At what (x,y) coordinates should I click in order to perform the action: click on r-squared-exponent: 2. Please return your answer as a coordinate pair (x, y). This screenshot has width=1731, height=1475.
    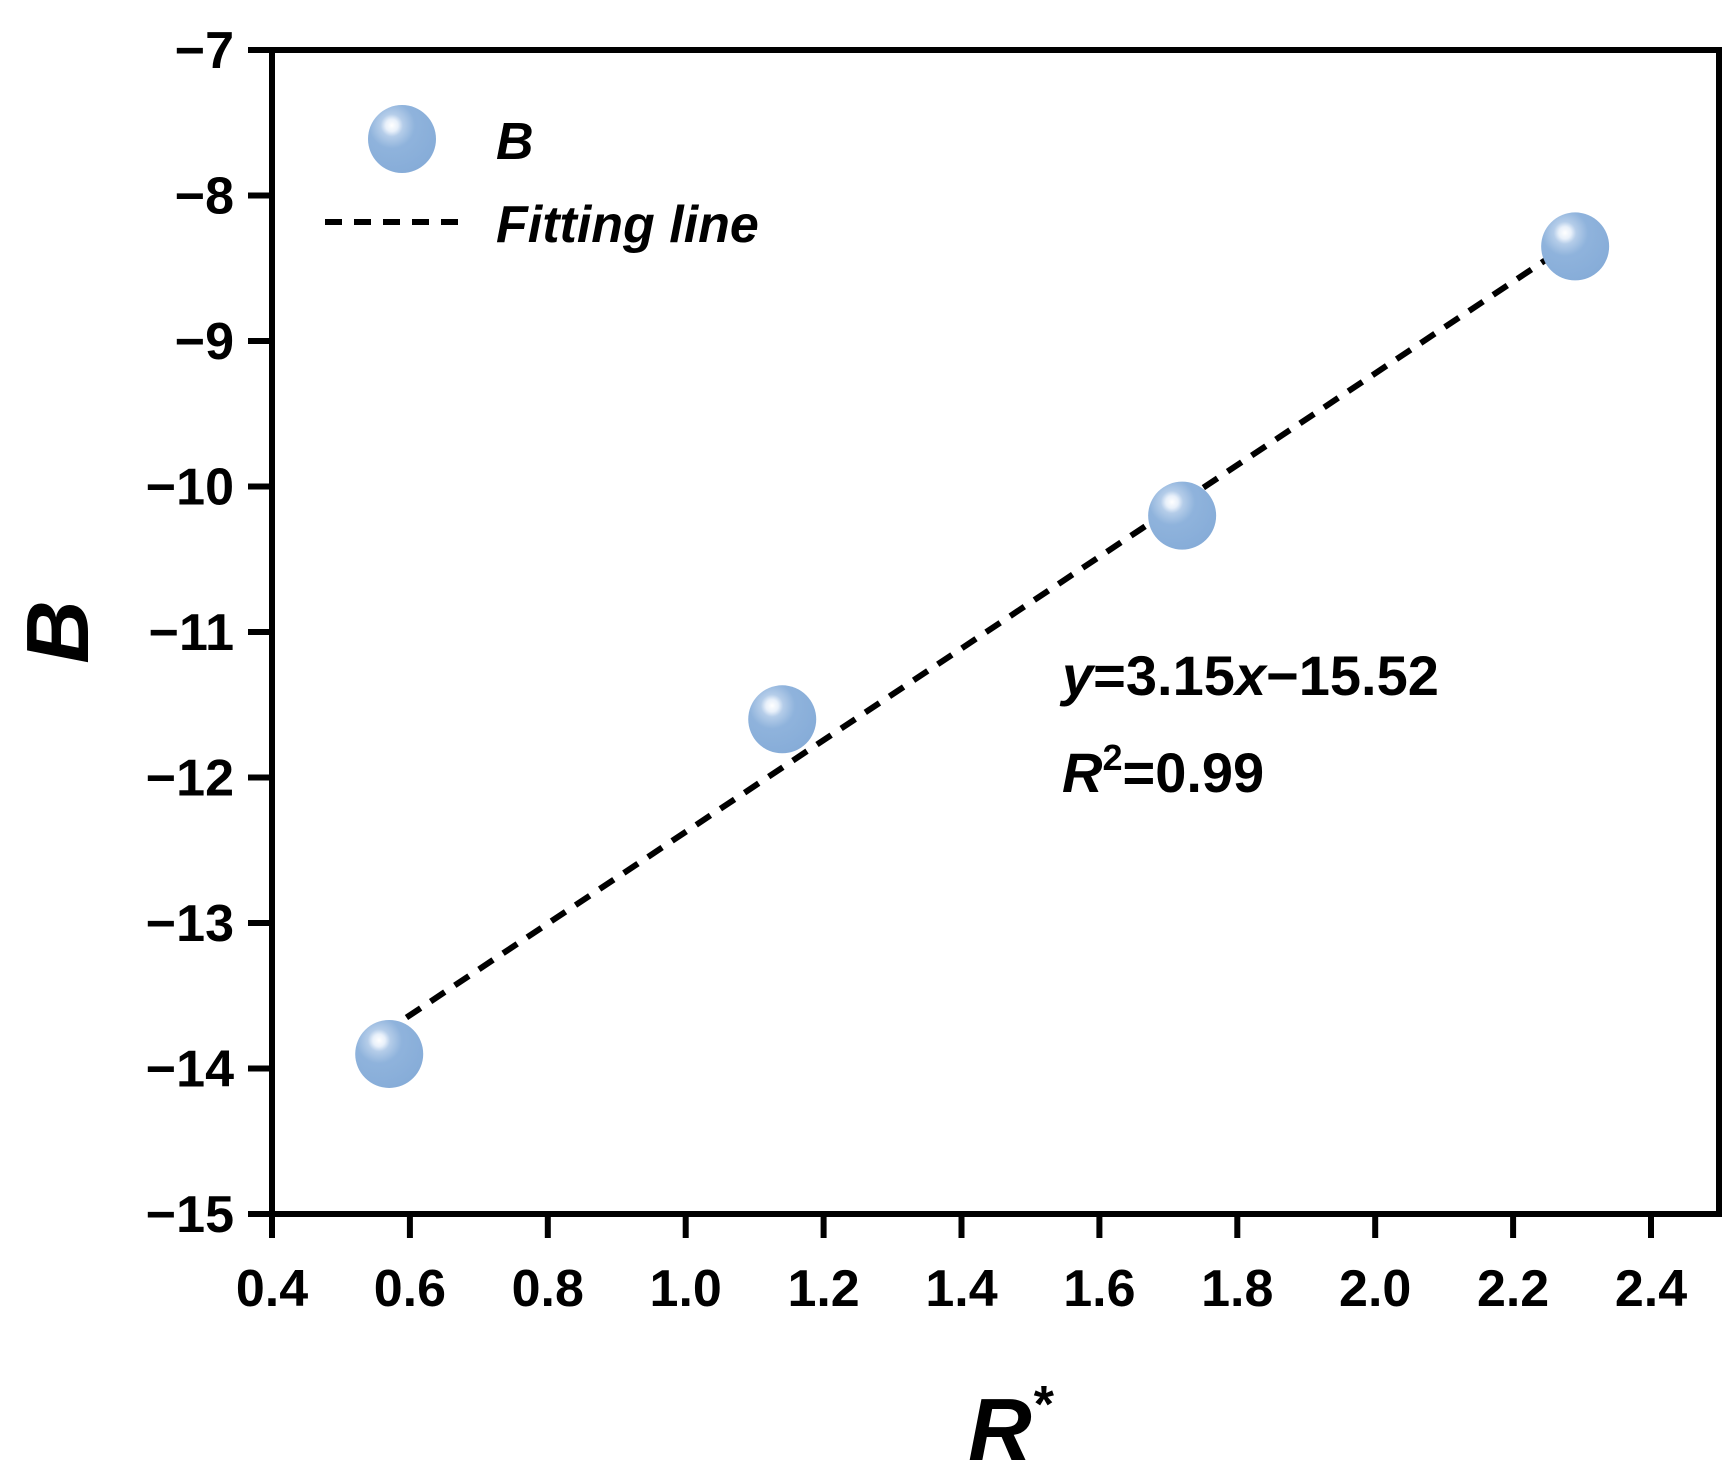
    Looking at the image, I should click on (1112, 757).